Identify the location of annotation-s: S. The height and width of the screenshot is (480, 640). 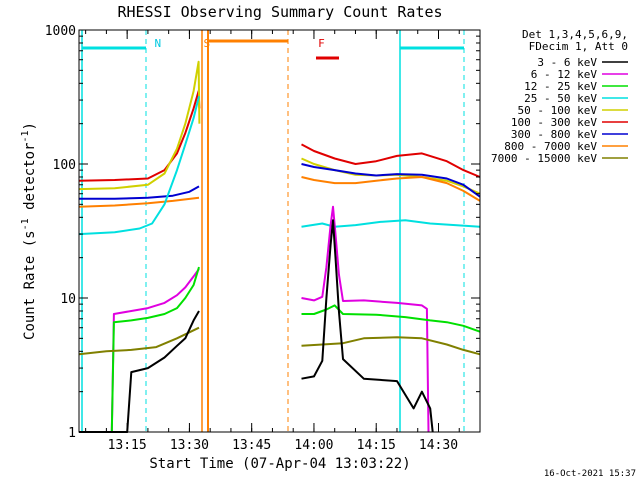
(207, 43).